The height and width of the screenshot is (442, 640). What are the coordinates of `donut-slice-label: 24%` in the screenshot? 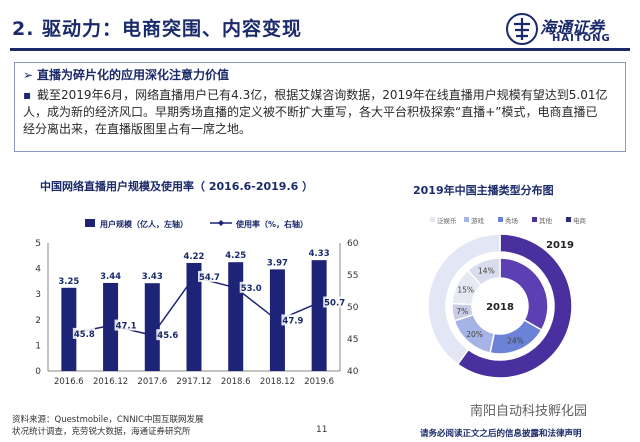 It's located at (515, 341).